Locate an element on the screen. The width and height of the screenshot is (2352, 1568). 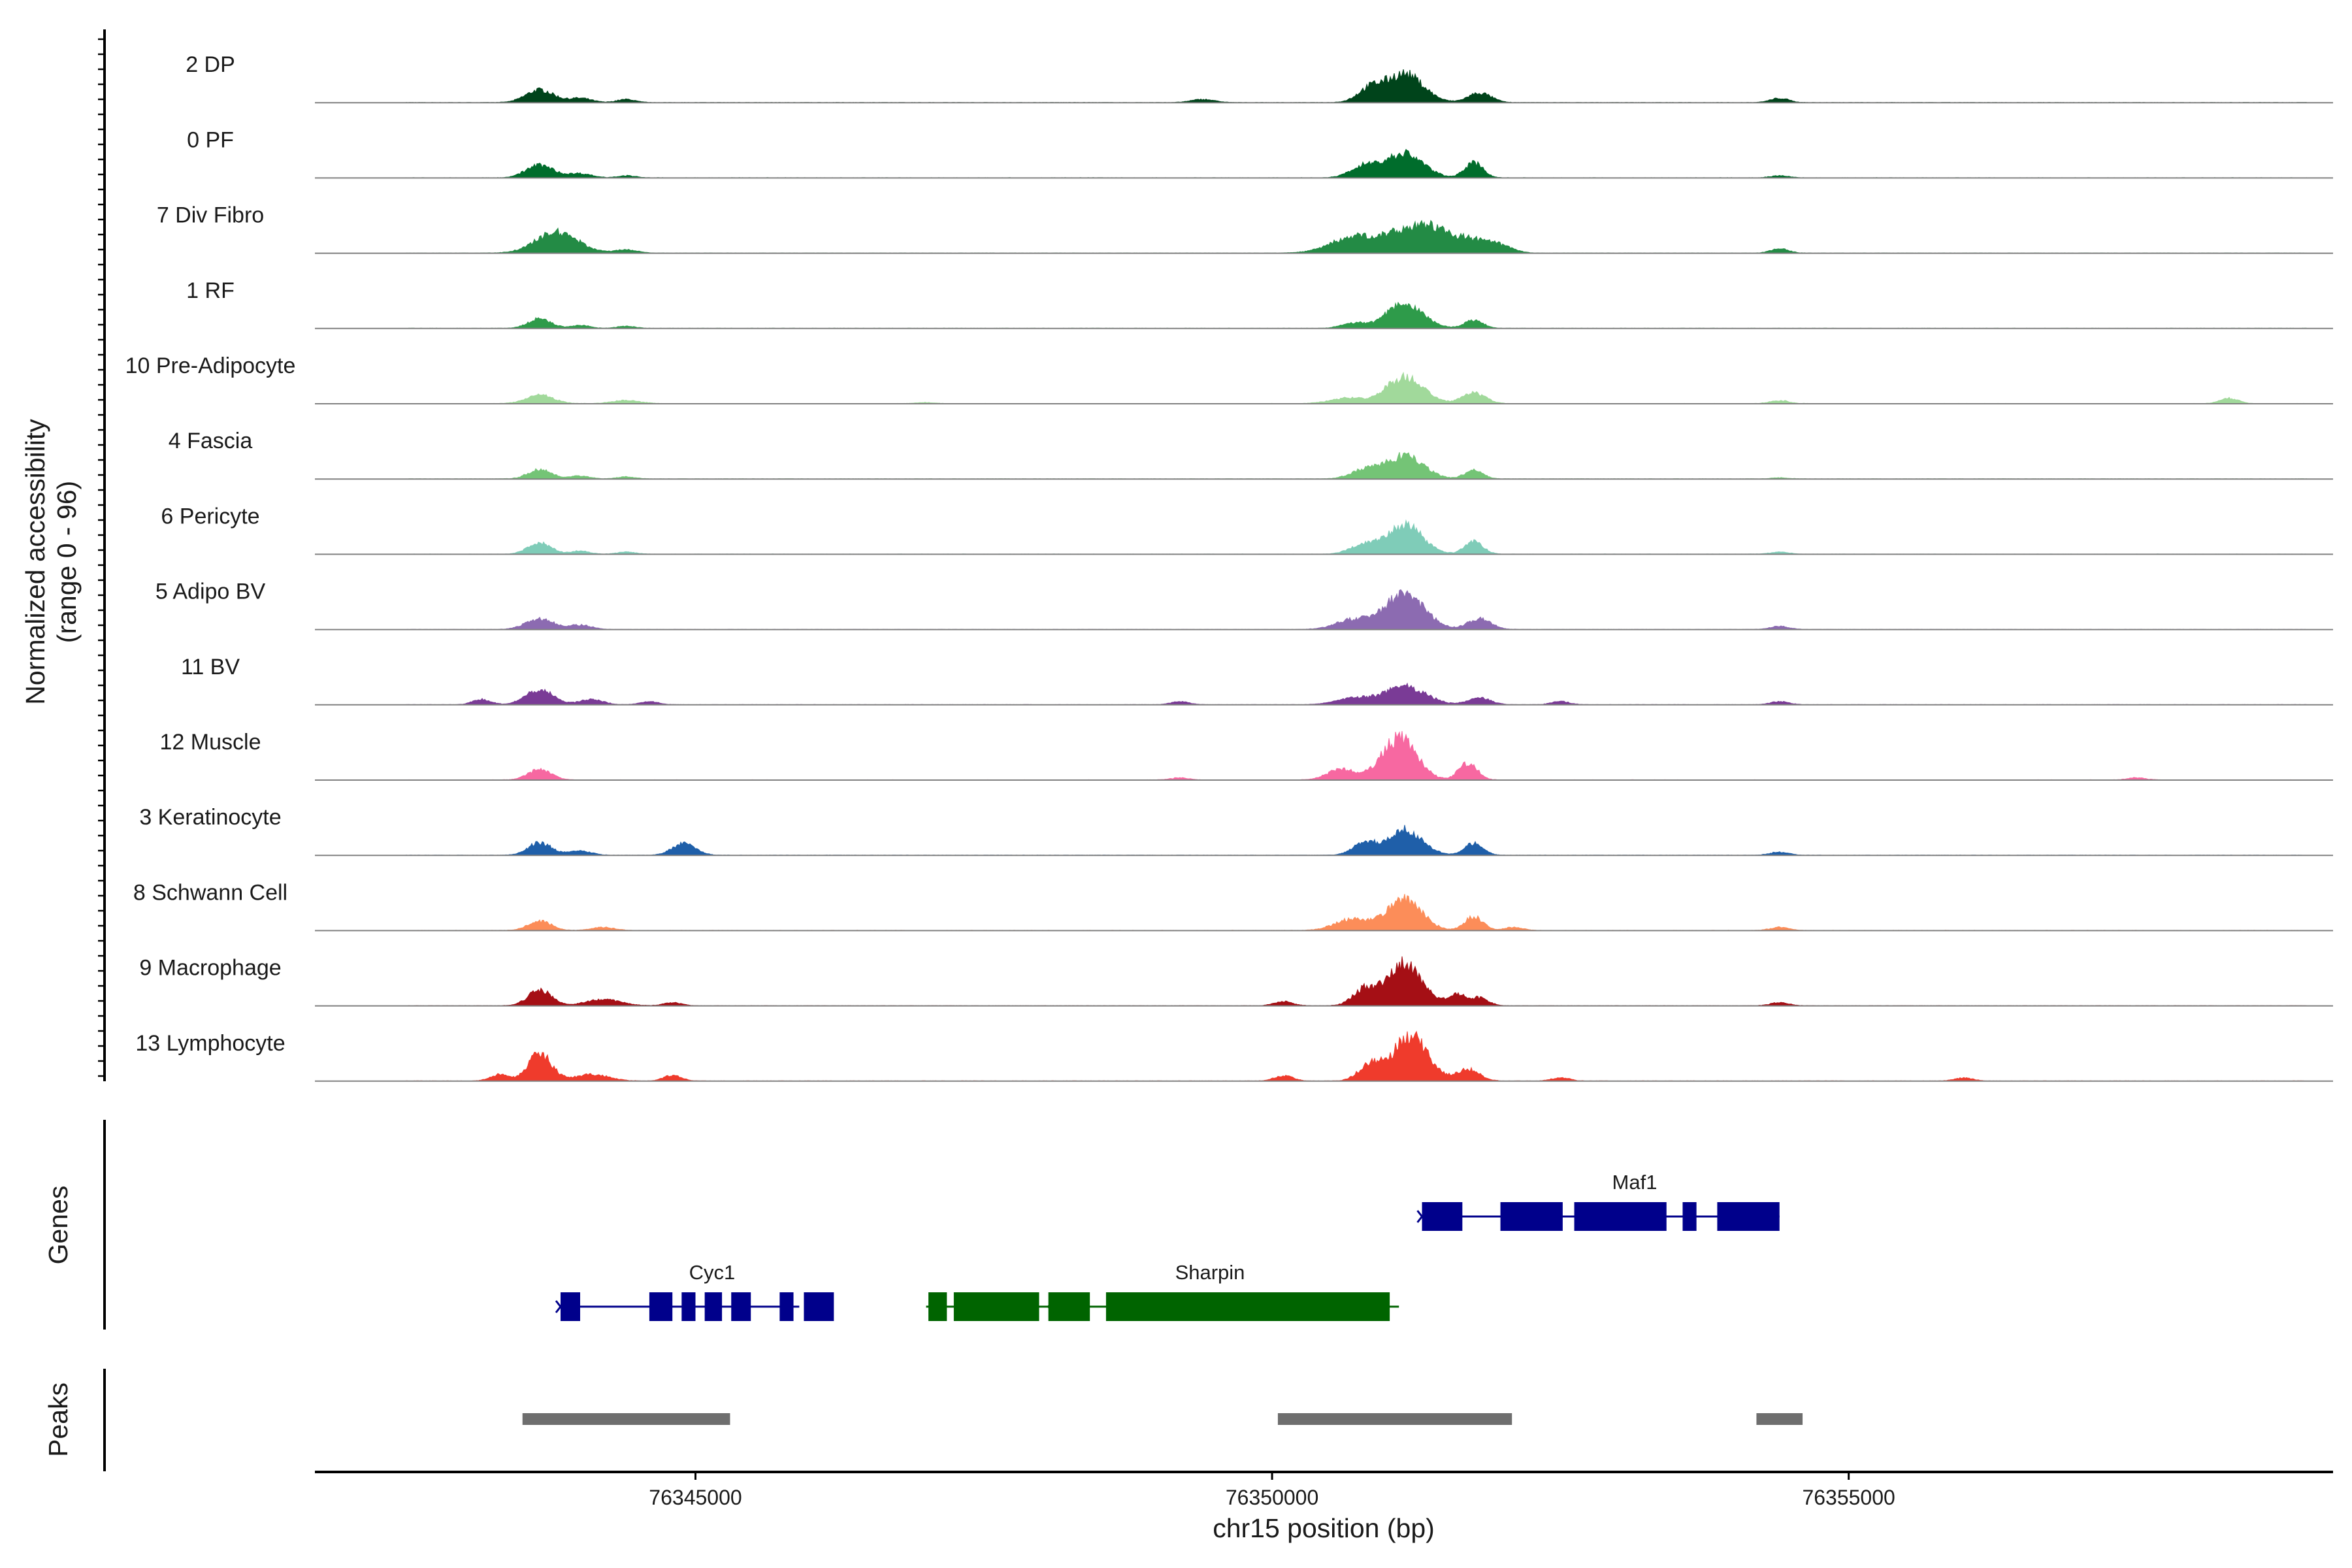
track-11: 3 Keratinocyte is located at coordinates (1236, 831).